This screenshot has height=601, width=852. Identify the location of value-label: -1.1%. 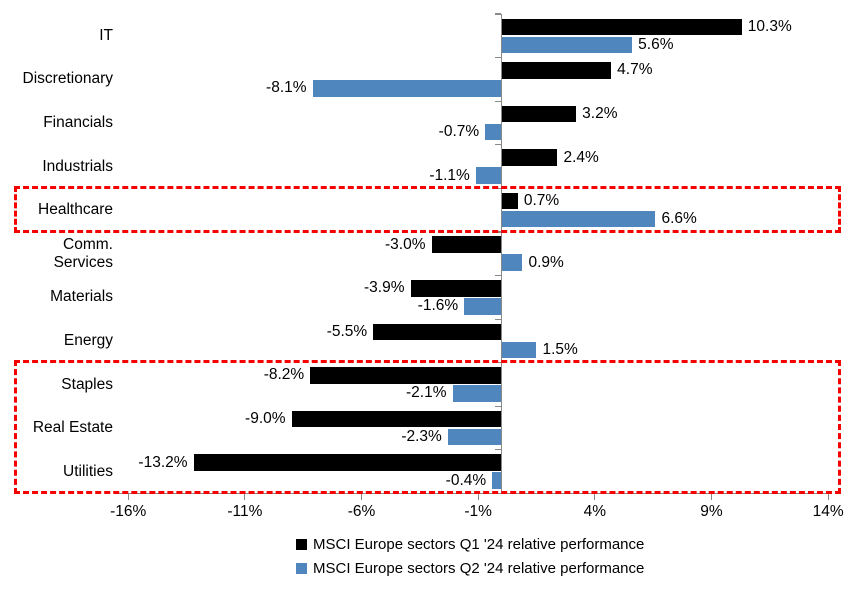
(449, 175).